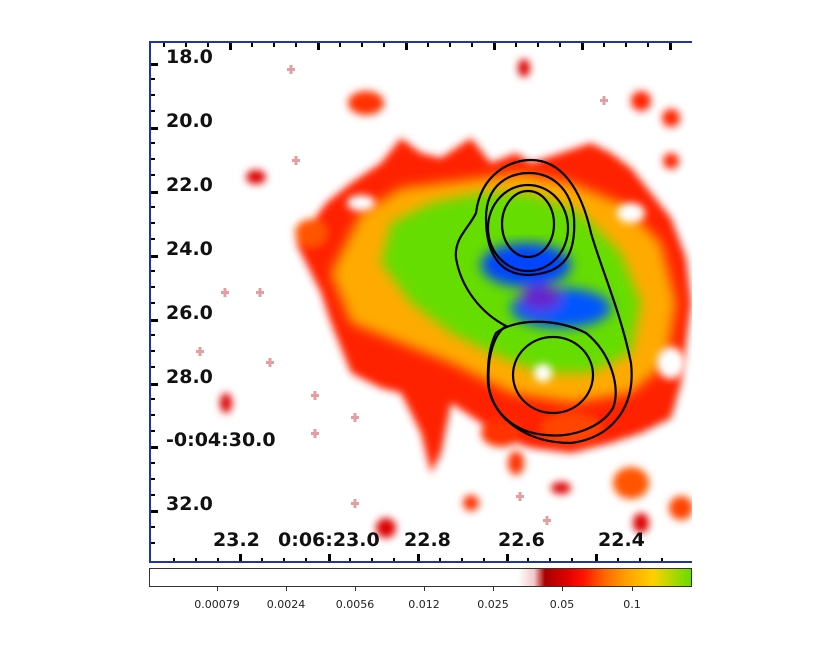  What do you see at coordinates (217, 604) in the screenshot?
I see `colorbar-label: 0.00079` at bounding box center [217, 604].